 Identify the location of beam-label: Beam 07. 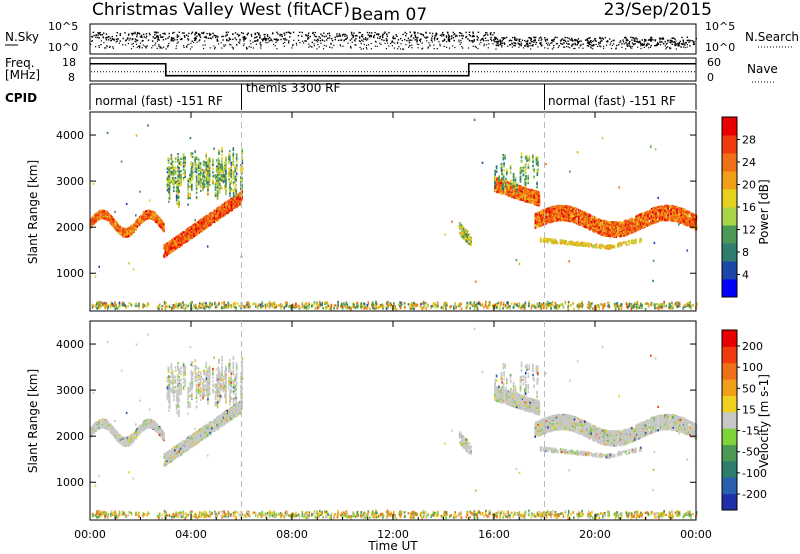
(389, 15).